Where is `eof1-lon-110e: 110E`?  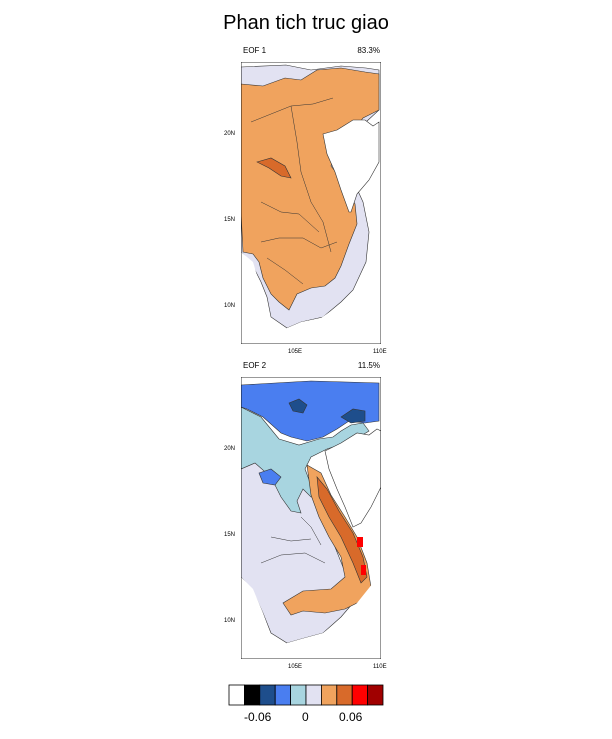
eof1-lon-110e: 110E is located at coordinates (380, 352).